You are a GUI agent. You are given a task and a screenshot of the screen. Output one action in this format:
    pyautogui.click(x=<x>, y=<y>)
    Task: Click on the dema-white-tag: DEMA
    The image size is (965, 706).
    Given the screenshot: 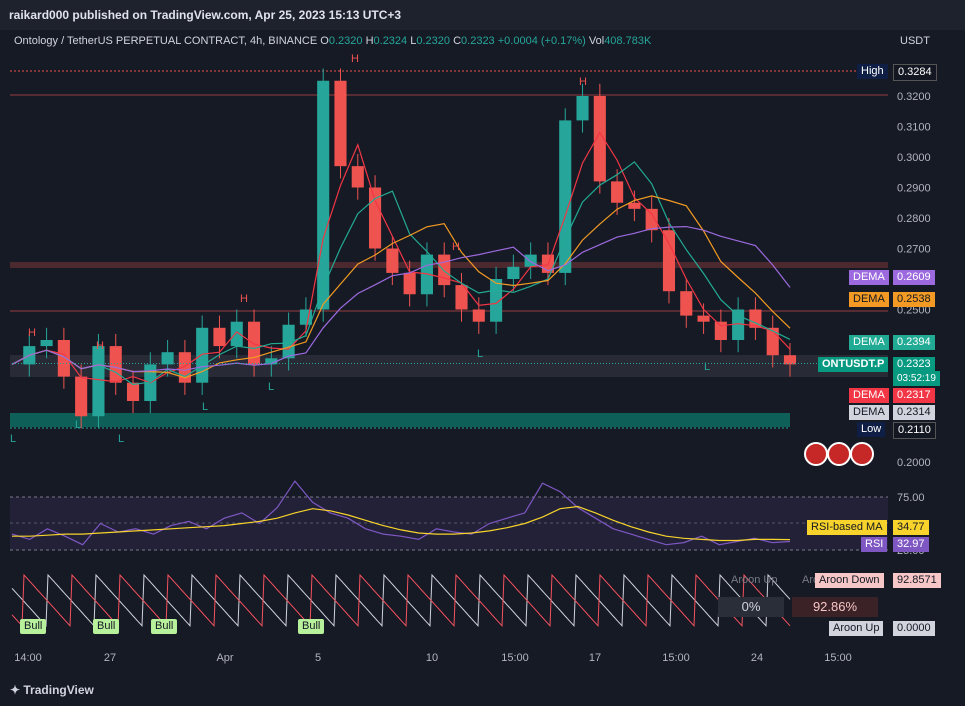 What is the action you would take?
    pyautogui.click(x=869, y=412)
    